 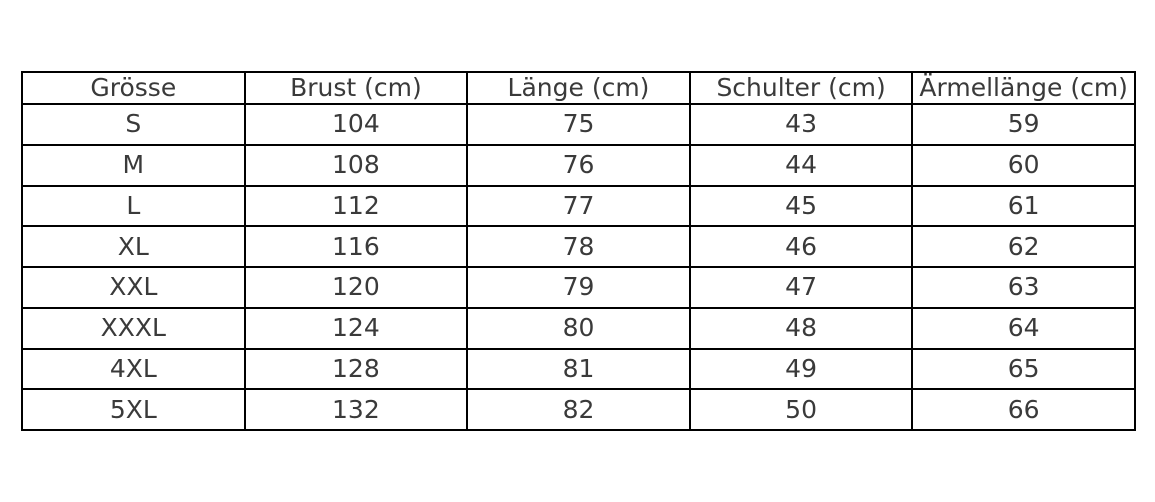 I want to click on table-row: S 104 75 43 59, so click(x=578, y=124).